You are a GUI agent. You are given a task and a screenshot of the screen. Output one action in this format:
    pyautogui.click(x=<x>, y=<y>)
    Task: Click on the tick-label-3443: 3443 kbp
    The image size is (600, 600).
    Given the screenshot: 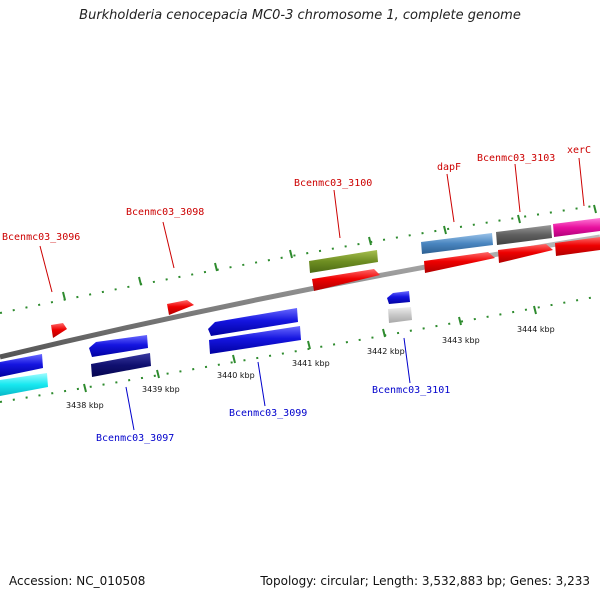 What is the action you would take?
    pyautogui.click(x=461, y=340)
    